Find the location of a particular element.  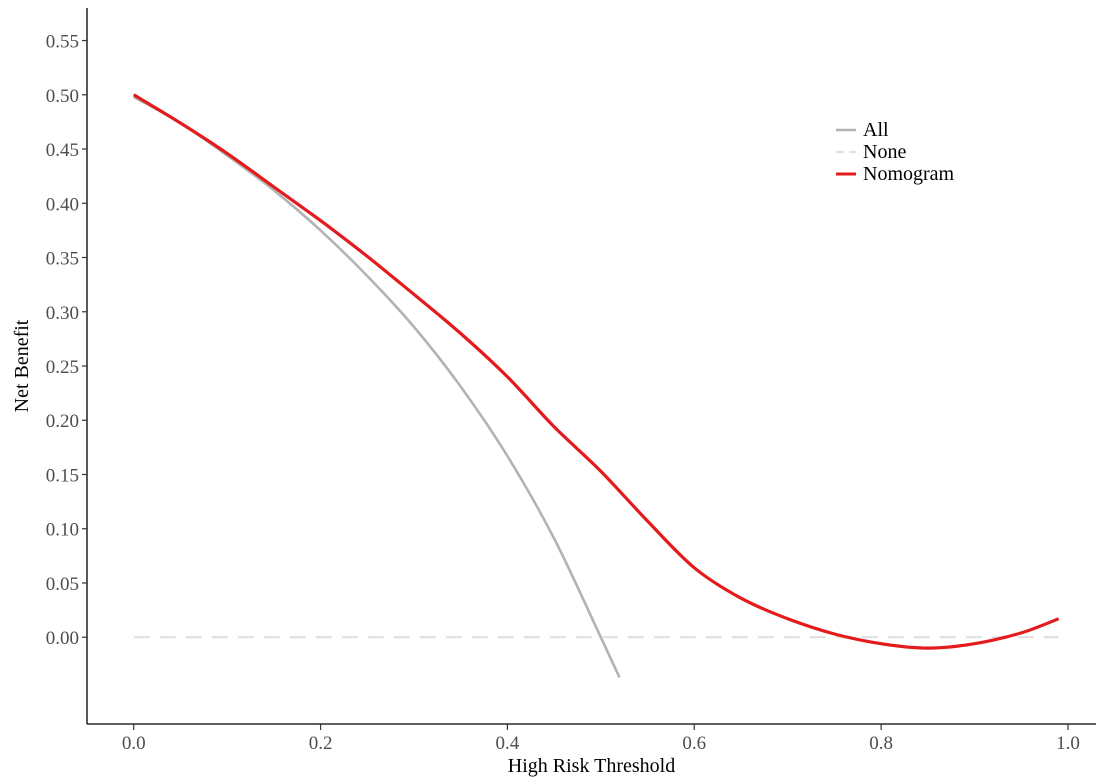

y-tick-label: 0.45 is located at coordinates (62, 150).